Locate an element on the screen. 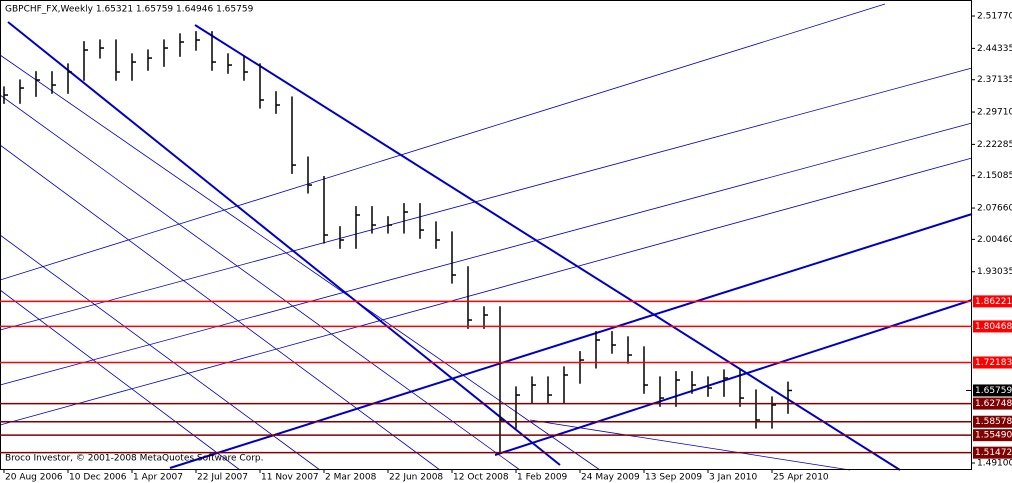 The width and height of the screenshot is (1012, 483). level-label: 1.51472 is located at coordinates (993, 453).